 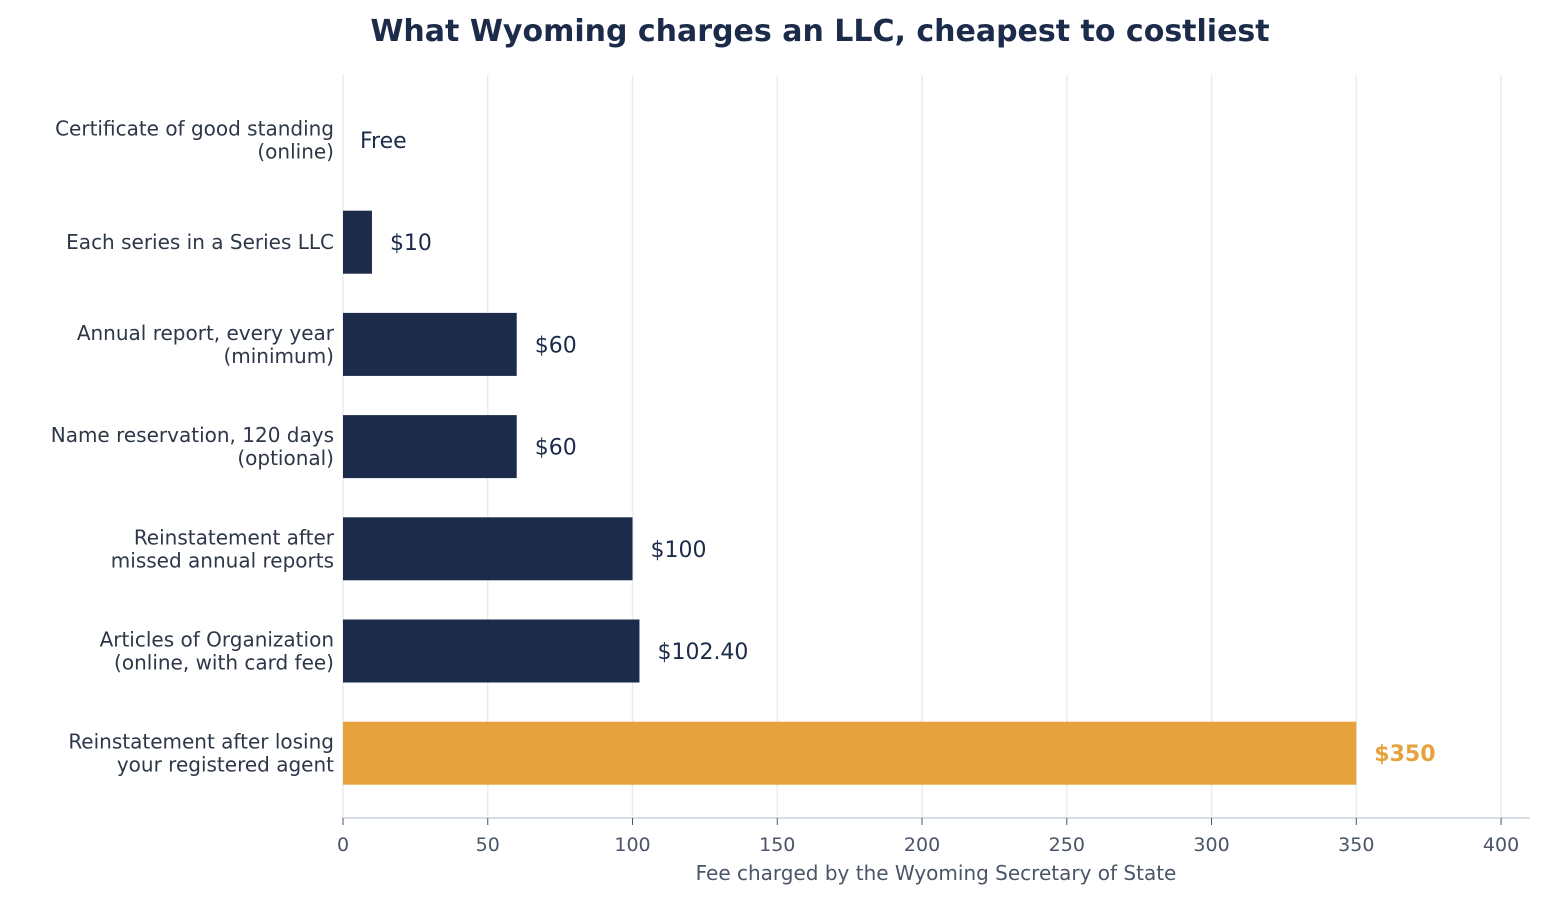 What do you see at coordinates (777, 845) in the screenshot?
I see `x-tick-label: 150` at bounding box center [777, 845].